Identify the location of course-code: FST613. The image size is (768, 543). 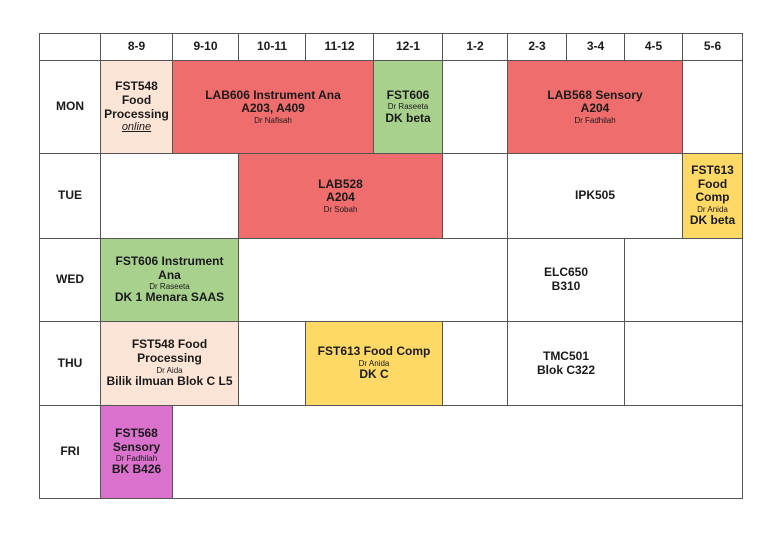
(712, 169).